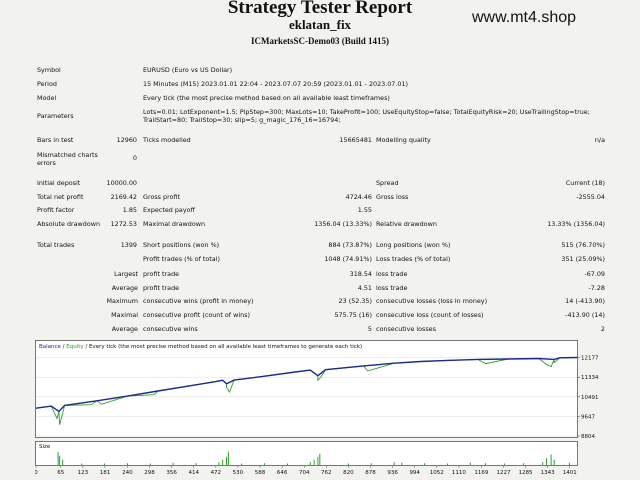 This screenshot has width=640, height=480. Describe the element at coordinates (585, 301) in the screenshot. I see `max-consecutive-losses-value: 14 (-413.90)` at that location.